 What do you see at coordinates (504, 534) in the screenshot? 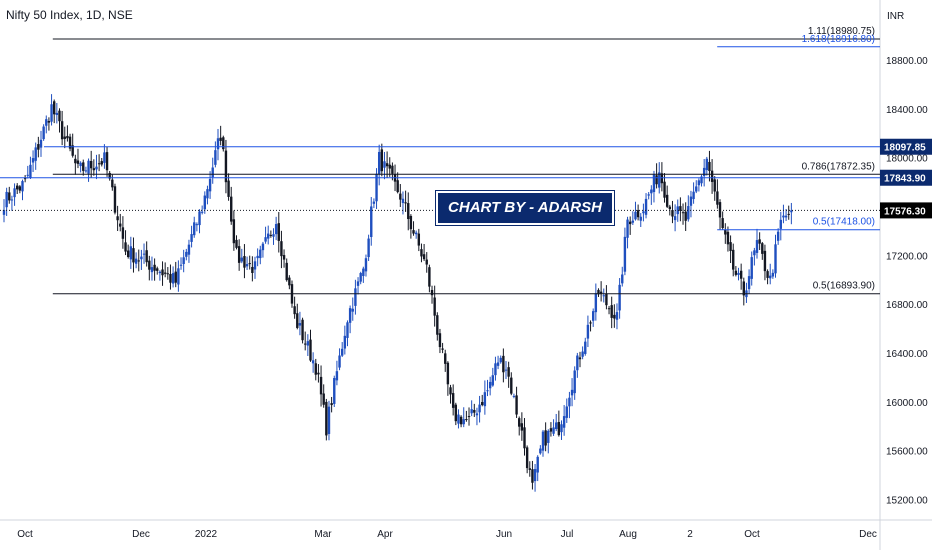
I see `x-tick-label: Jun` at bounding box center [504, 534].